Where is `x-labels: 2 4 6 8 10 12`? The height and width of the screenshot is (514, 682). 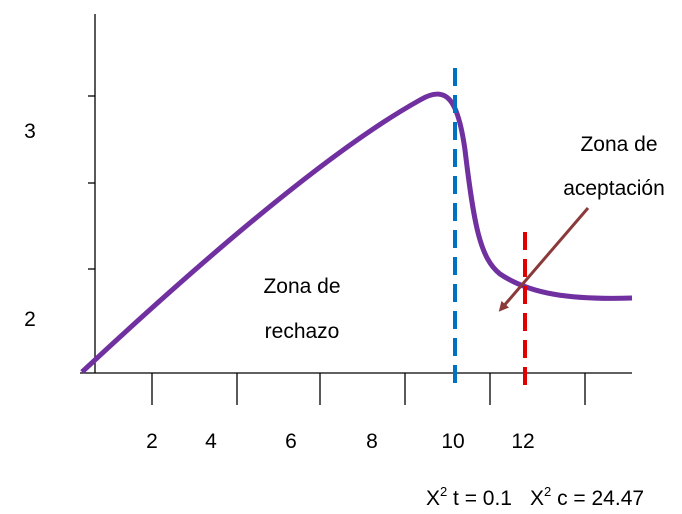
x-labels: 2 4 6 8 10 12 is located at coordinates (340, 441).